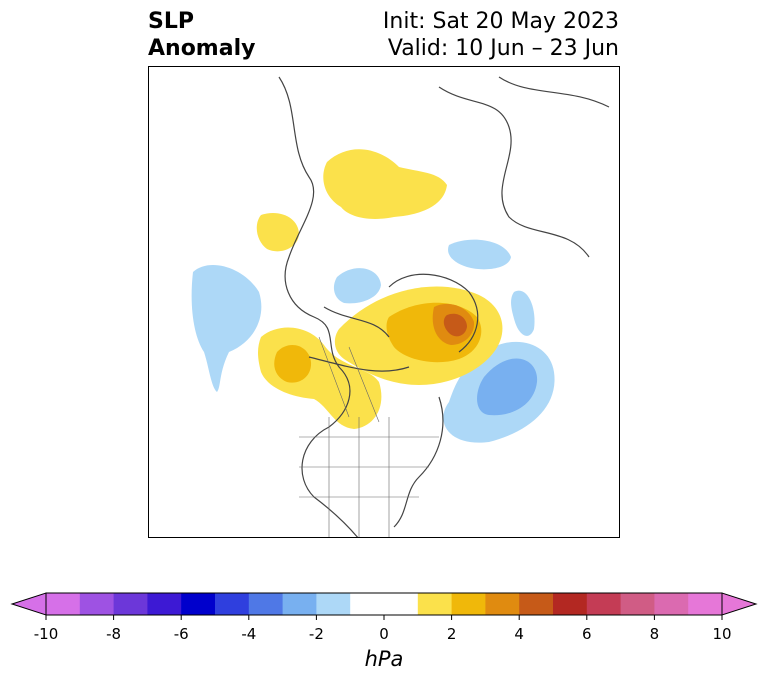 The width and height of the screenshot is (768, 684). Describe the element at coordinates (519, 634) in the screenshot. I see `colorbar-tick-label: 4` at that location.